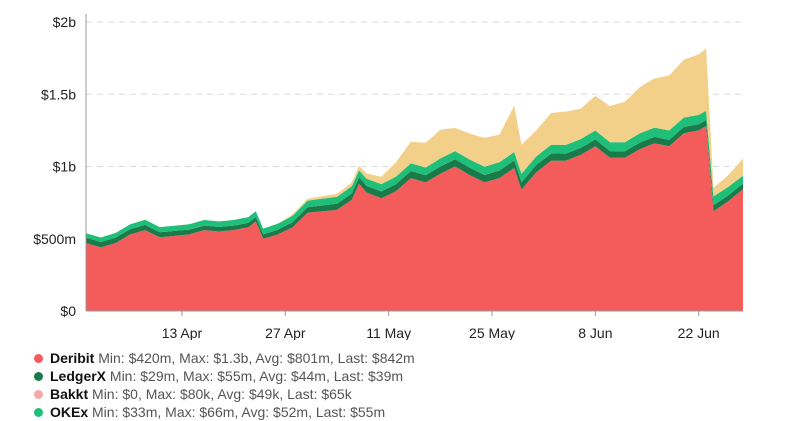  I want to click on legend-name: Deribit, so click(72, 358).